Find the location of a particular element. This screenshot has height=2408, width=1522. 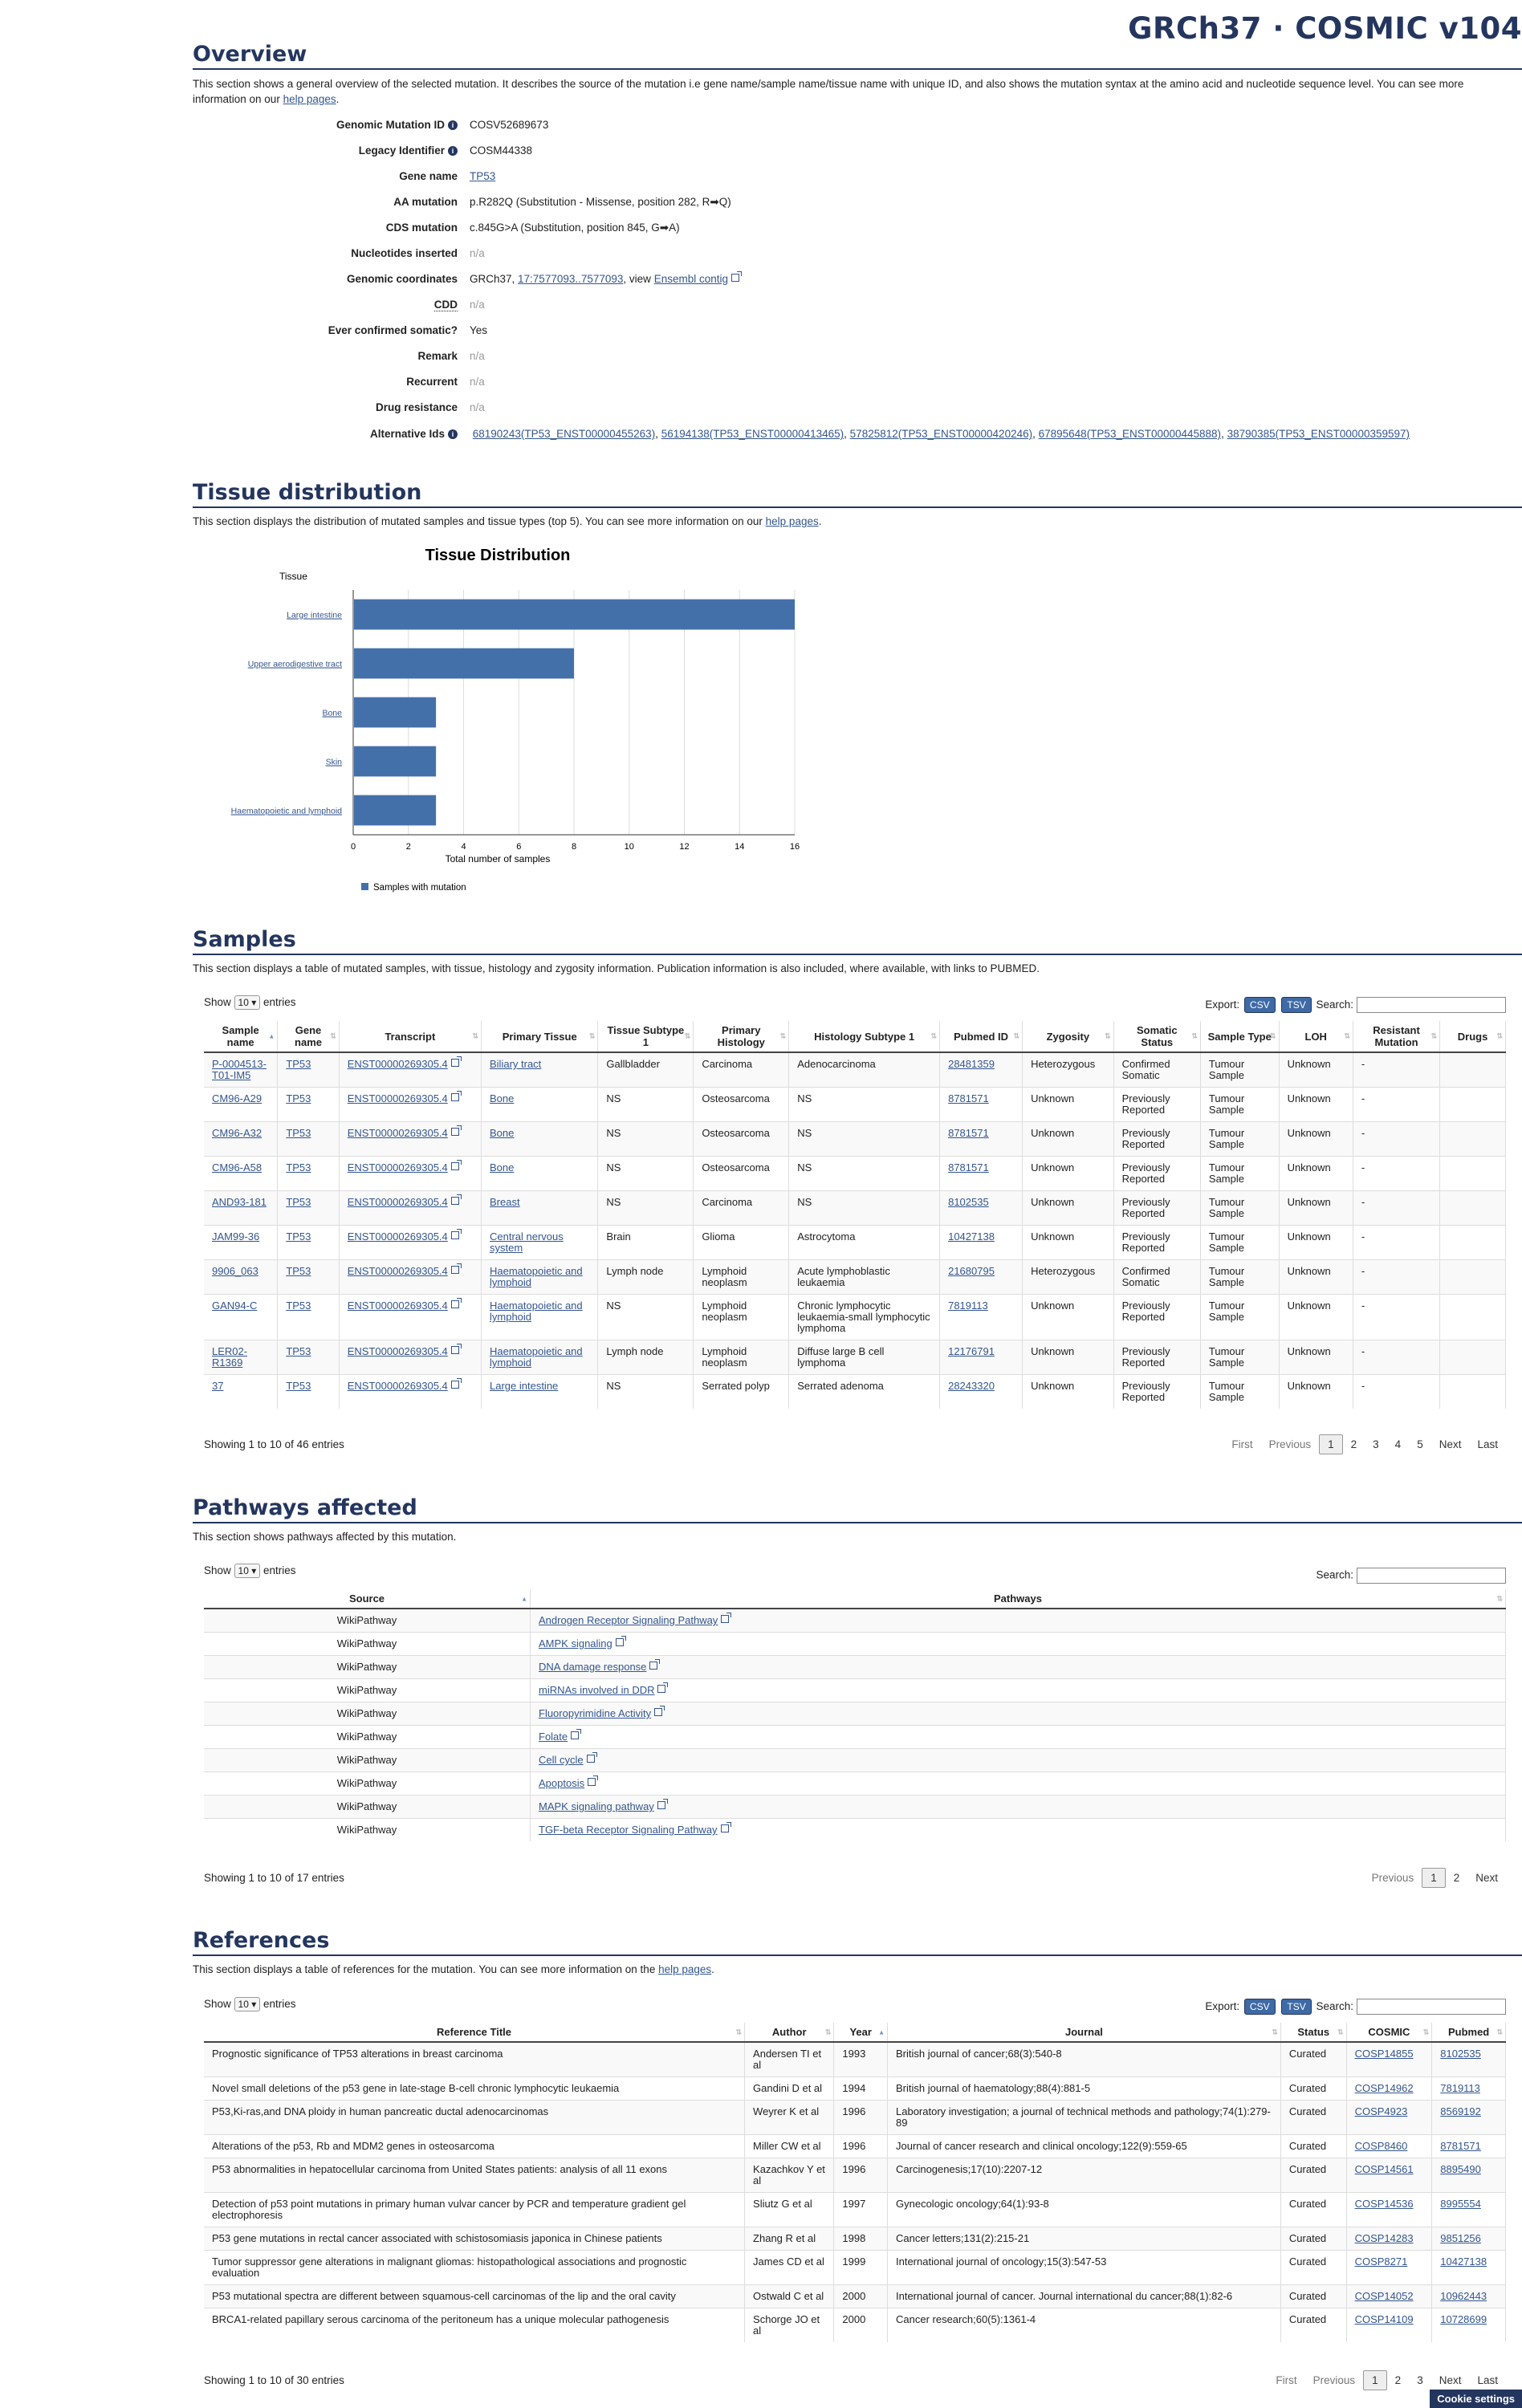

column-header: Sample name is located at coordinates (242, 1037).